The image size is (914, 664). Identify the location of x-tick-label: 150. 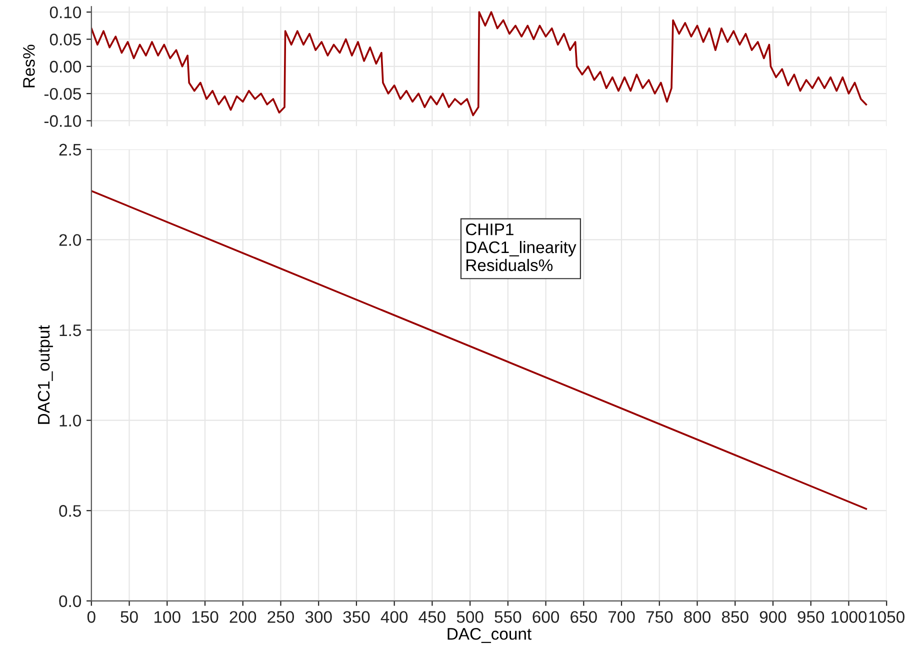
(205, 617).